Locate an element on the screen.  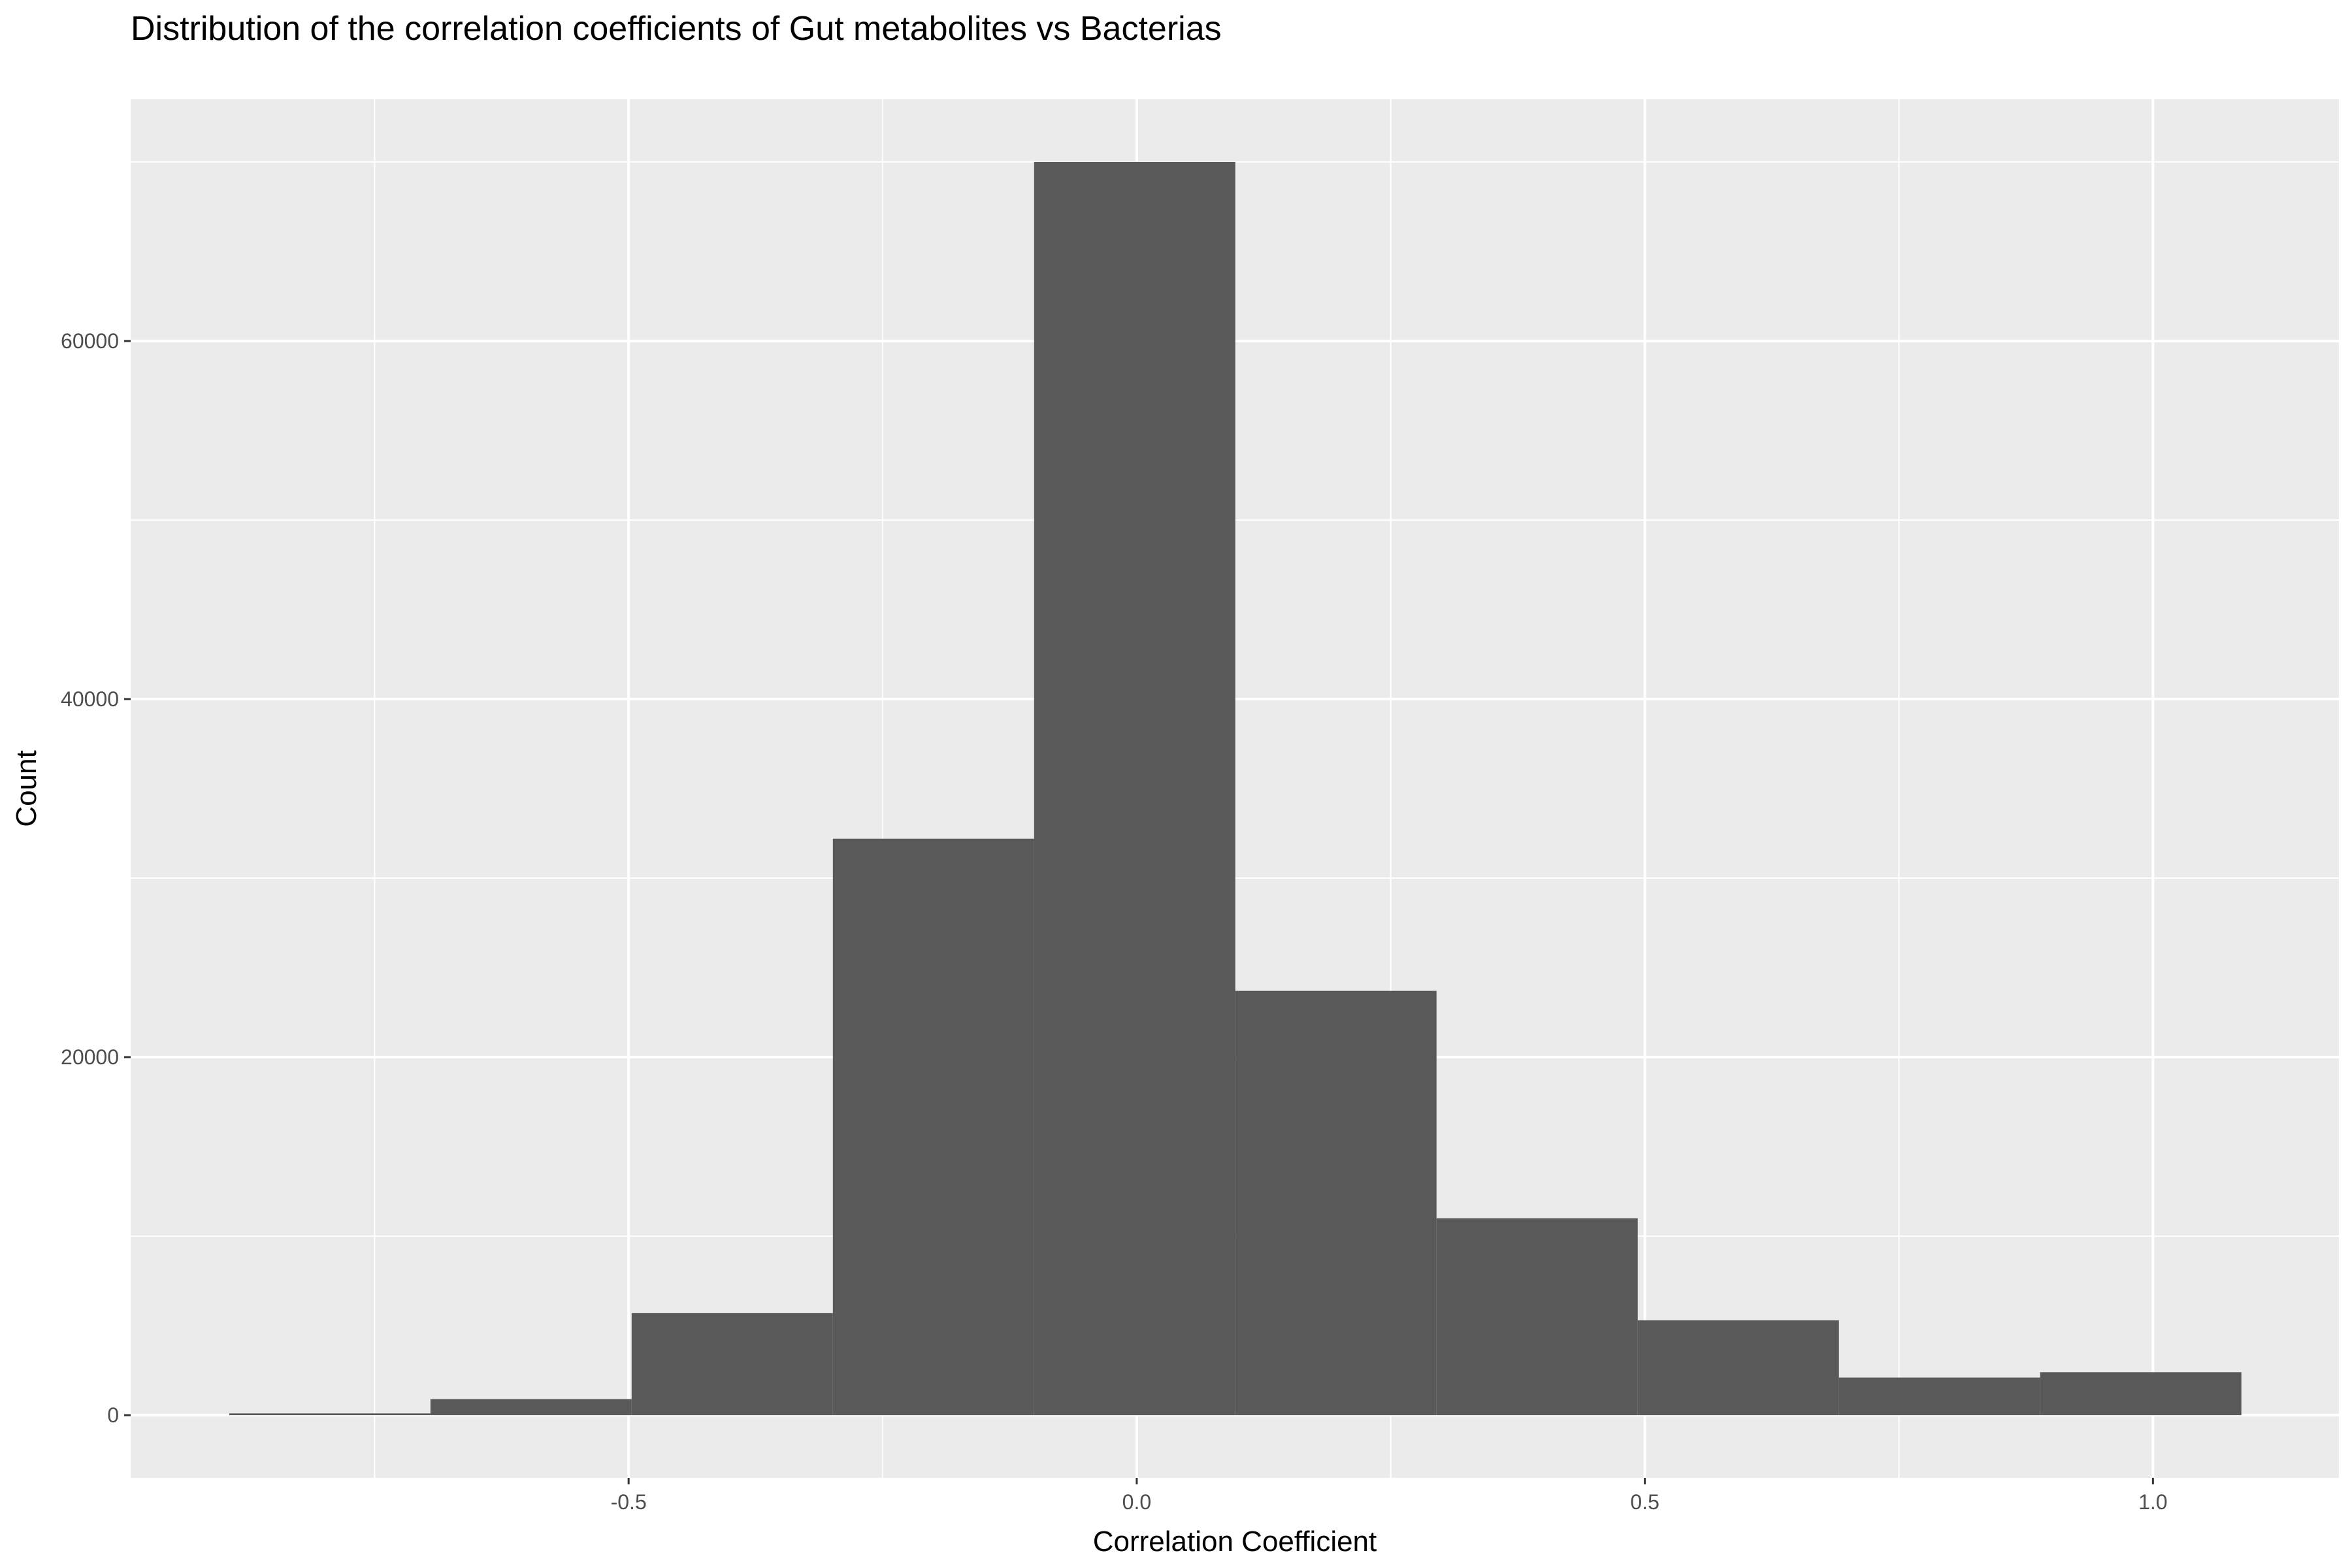
y-tick-label: 40000 is located at coordinates (90, 699).